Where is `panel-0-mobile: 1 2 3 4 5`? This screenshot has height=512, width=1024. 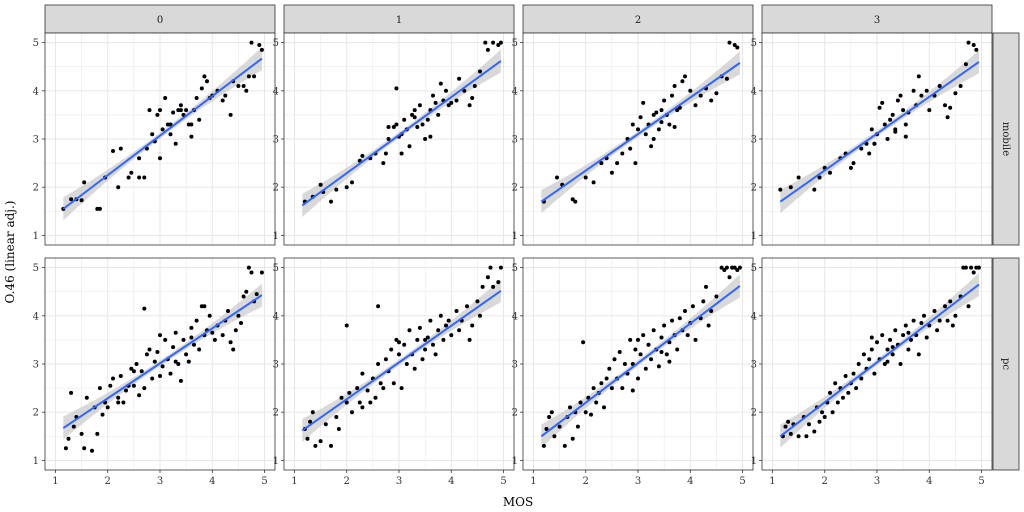 panel-0-mobile: 1 2 3 4 5 is located at coordinates (154, 139).